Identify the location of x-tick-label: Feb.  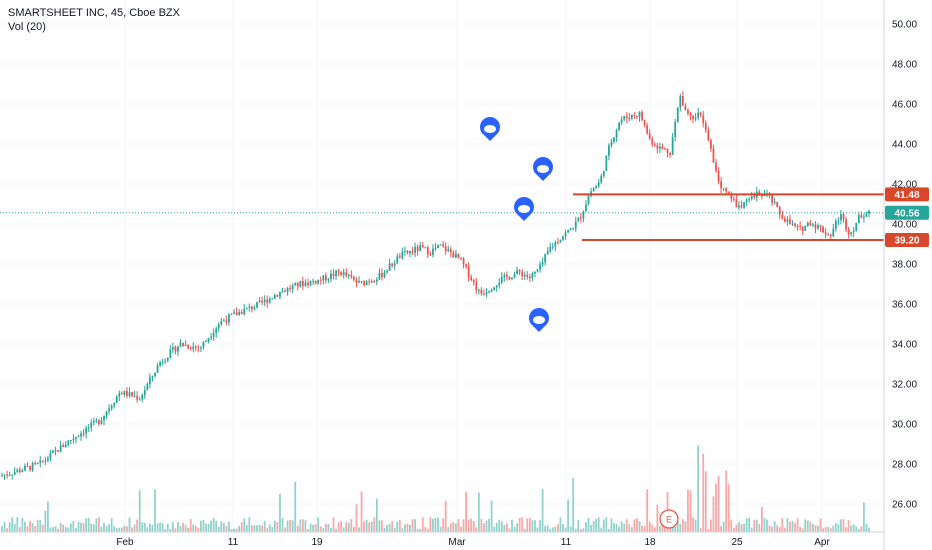
(125, 542).